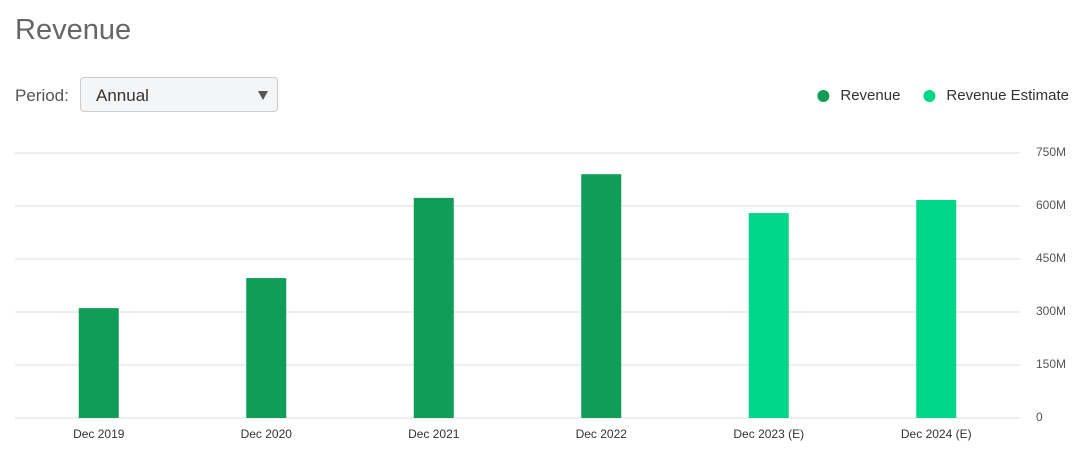 The image size is (1082, 466). What do you see at coordinates (936, 434) in the screenshot?
I see `x-tick-label: Dec 2024 (E)` at bounding box center [936, 434].